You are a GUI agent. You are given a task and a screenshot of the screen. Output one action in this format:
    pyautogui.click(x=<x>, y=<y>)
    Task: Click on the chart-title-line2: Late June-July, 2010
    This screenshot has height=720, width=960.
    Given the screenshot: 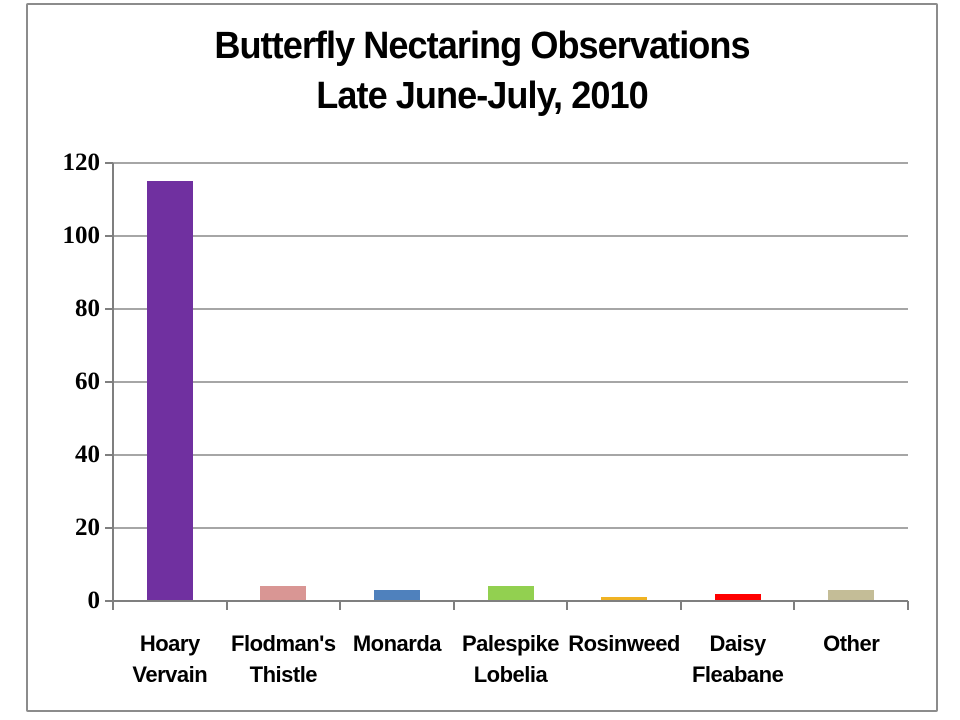 What is the action you would take?
    pyautogui.click(x=482, y=96)
    